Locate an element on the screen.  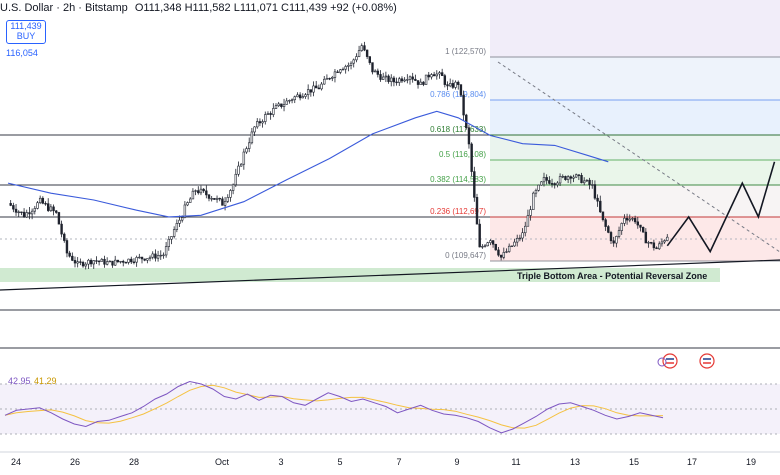
x-tick-label: 26 is located at coordinates (75, 462).